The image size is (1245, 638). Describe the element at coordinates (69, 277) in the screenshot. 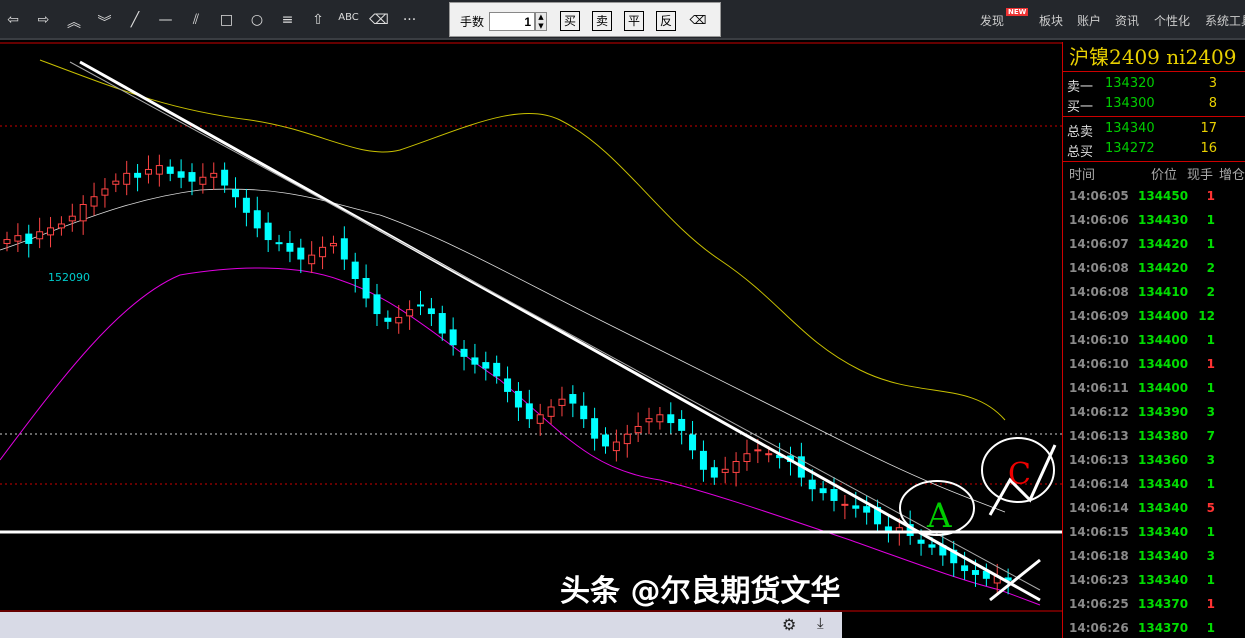

I see `low-price-label: 152090` at that location.